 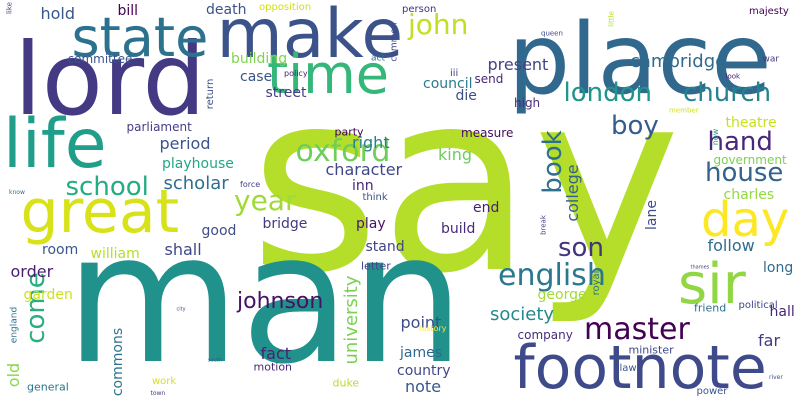 What do you see at coordinates (423, 386) in the screenshot?
I see `word-note: note` at bounding box center [423, 386].